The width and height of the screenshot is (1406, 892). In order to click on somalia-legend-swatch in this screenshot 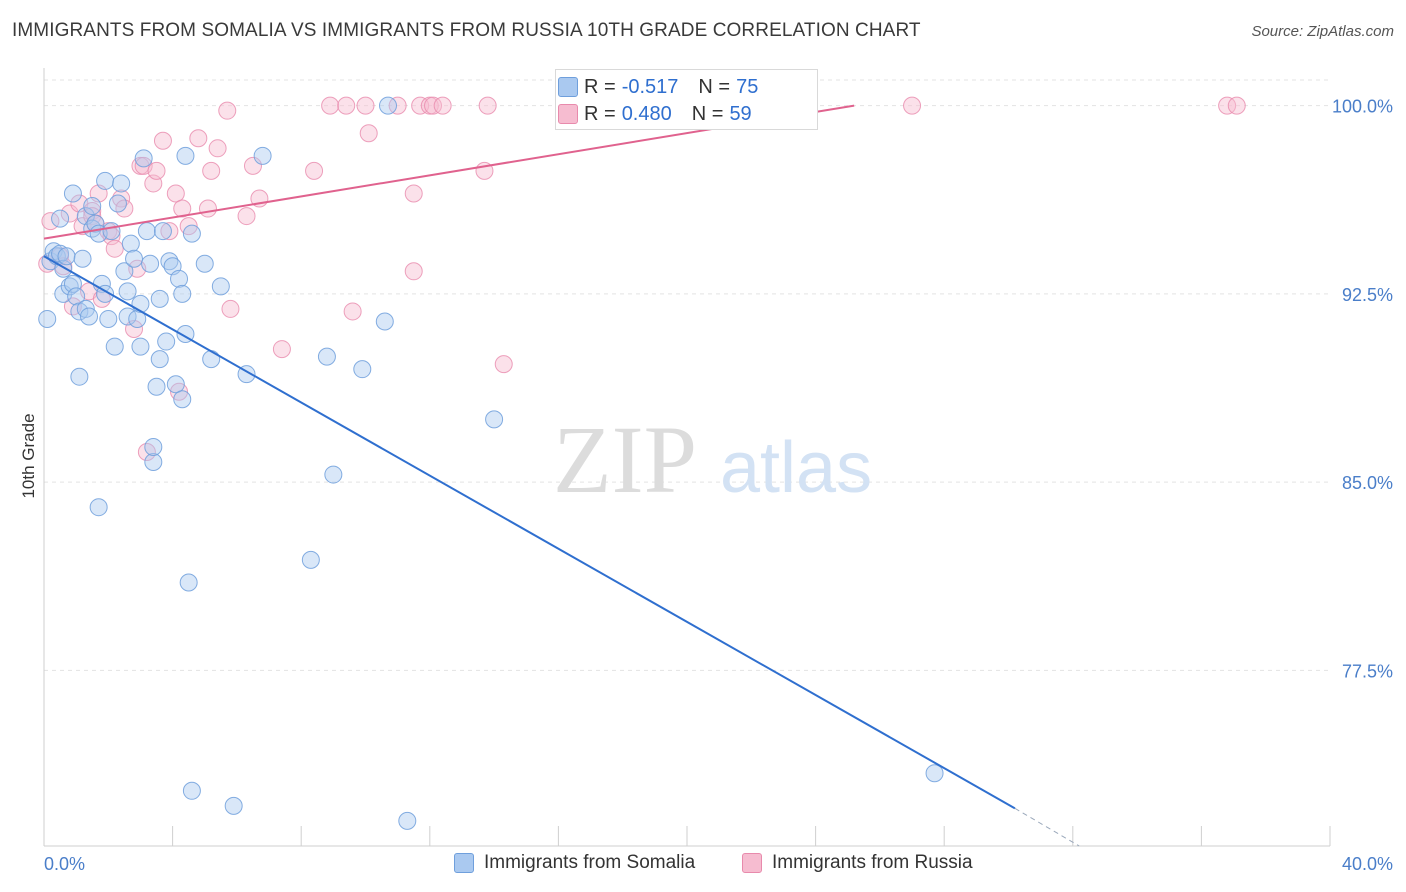, I will do `click(464, 863)`.